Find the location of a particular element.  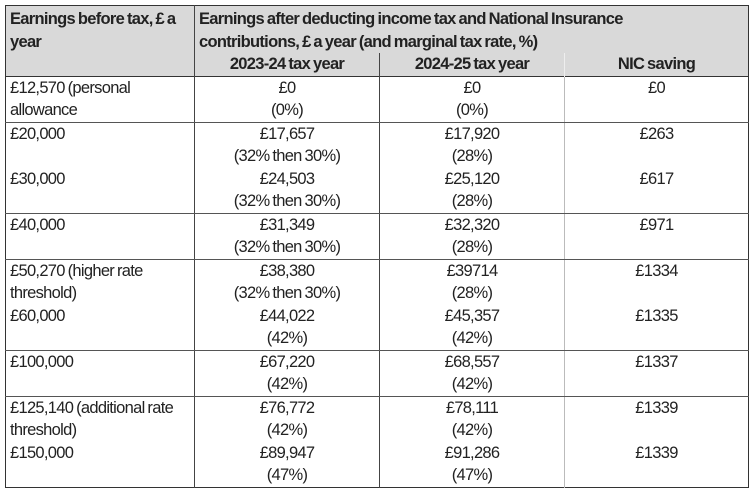

nic-saving-cell: £971 is located at coordinates (656, 236).